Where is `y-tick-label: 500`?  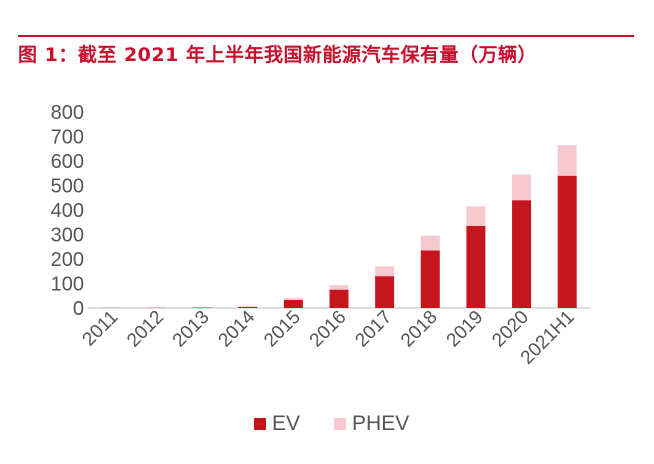 y-tick-label: 500 is located at coordinates (67, 187).